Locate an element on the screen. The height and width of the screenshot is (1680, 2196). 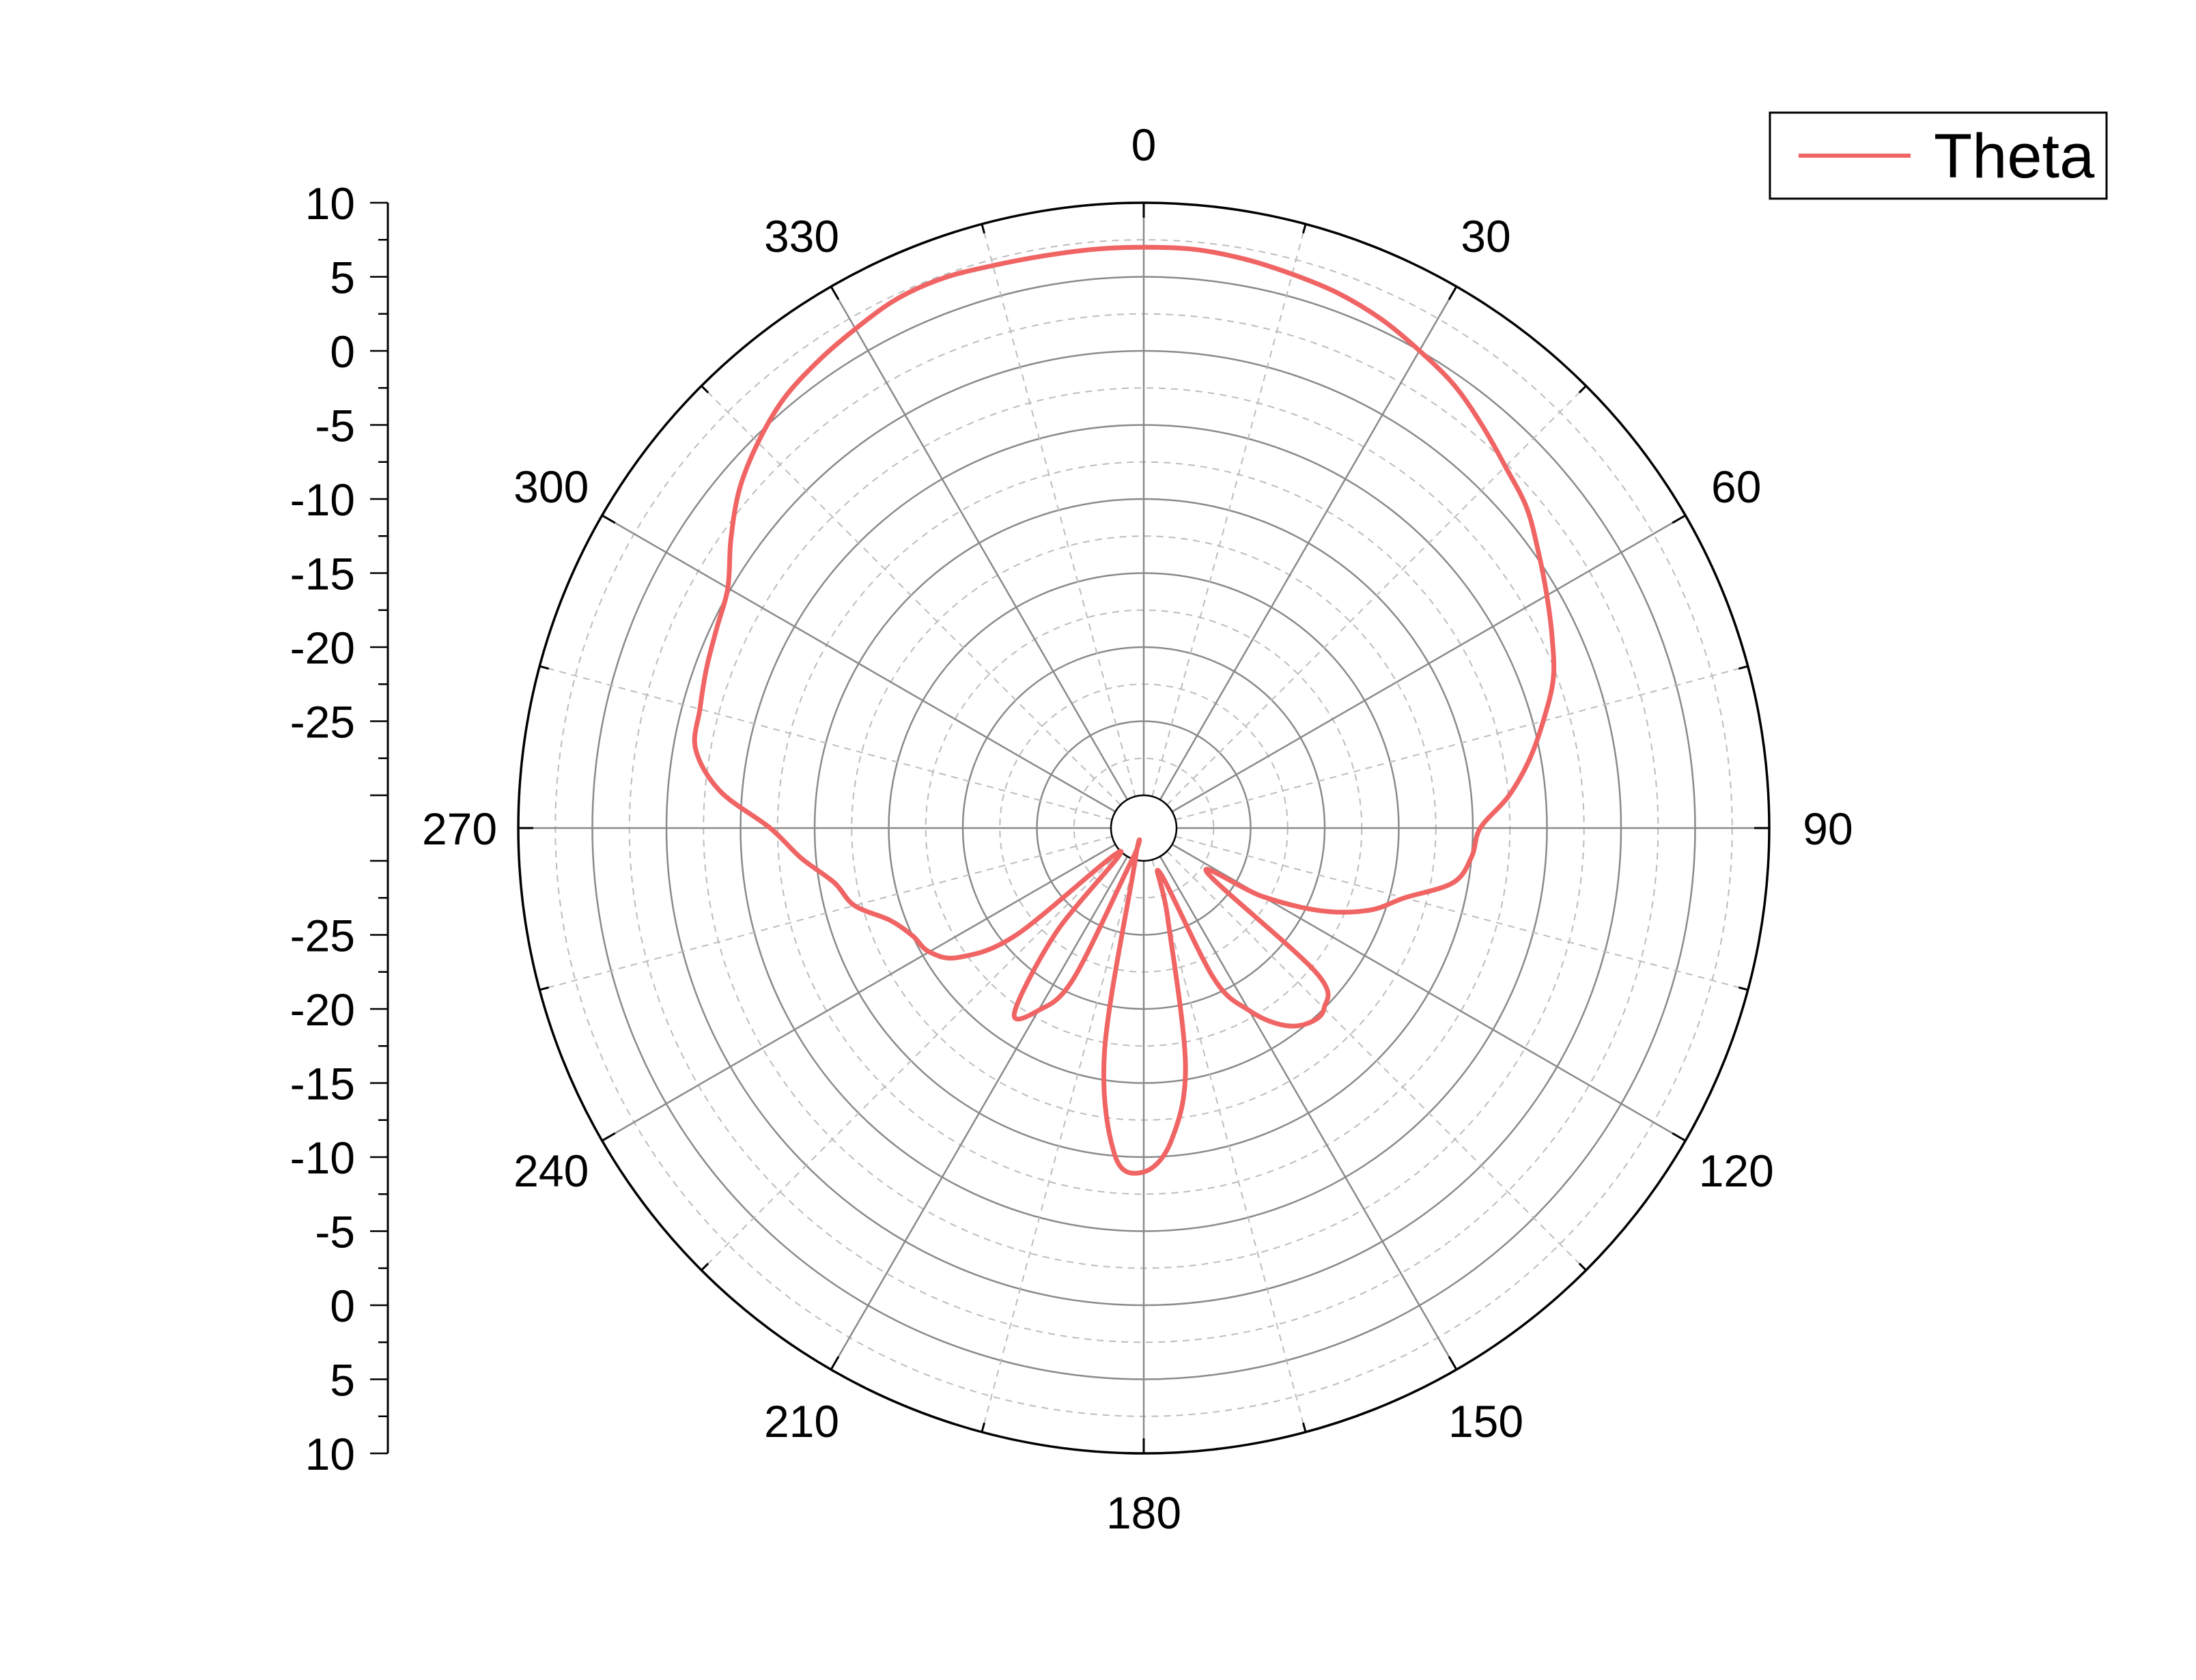
angular-tick-label-210: 210 is located at coordinates (802, 1421).